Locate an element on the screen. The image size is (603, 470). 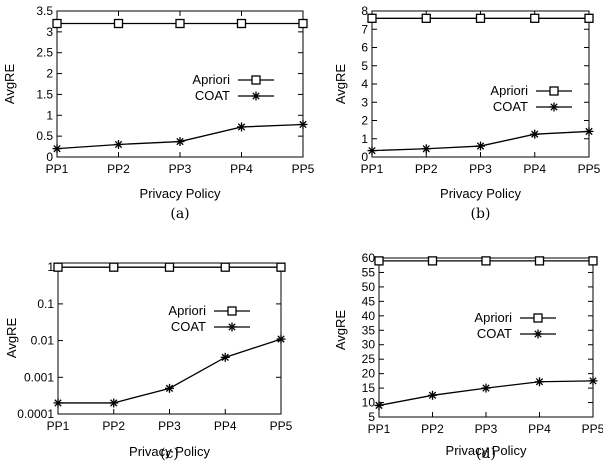
y-tick-label: 55 is located at coordinates (369, 272).